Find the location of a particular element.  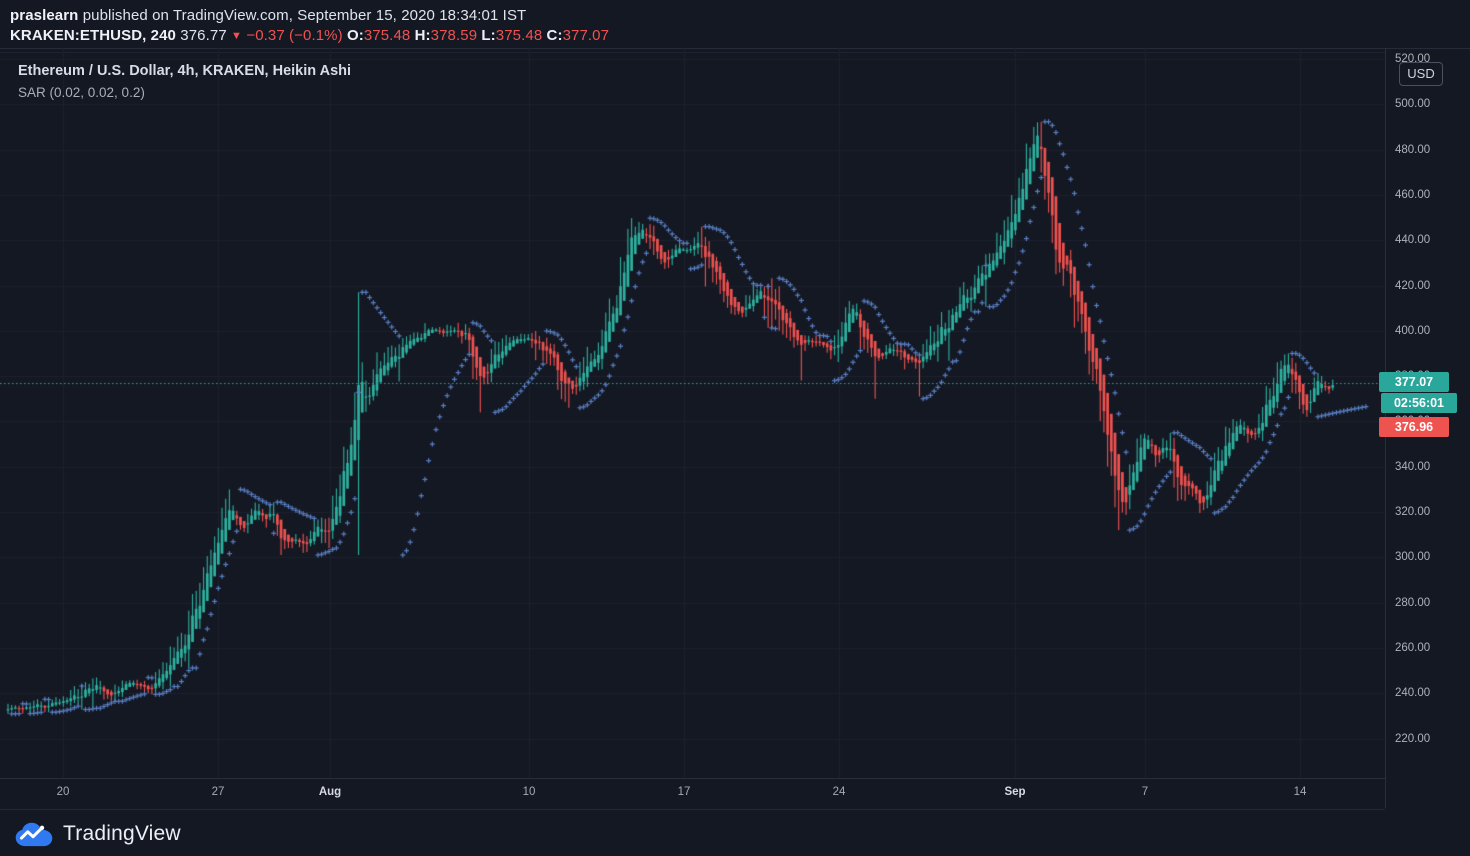

time-axis-label: 14 is located at coordinates (1300, 792).